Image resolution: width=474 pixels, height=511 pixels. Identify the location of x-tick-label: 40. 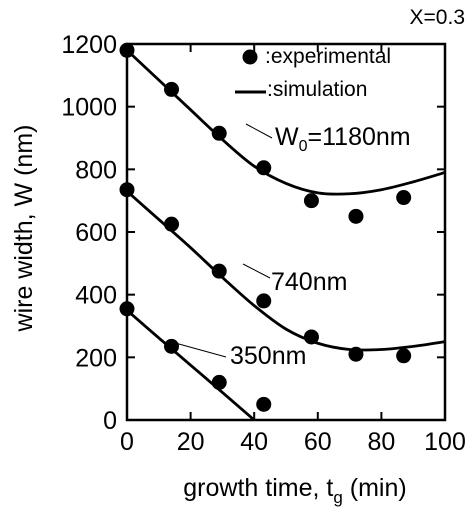
(254, 442).